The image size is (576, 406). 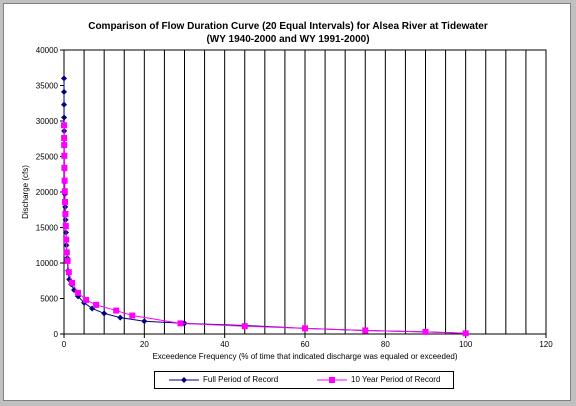 I want to click on y-tick-label: 10000, so click(x=47, y=263).